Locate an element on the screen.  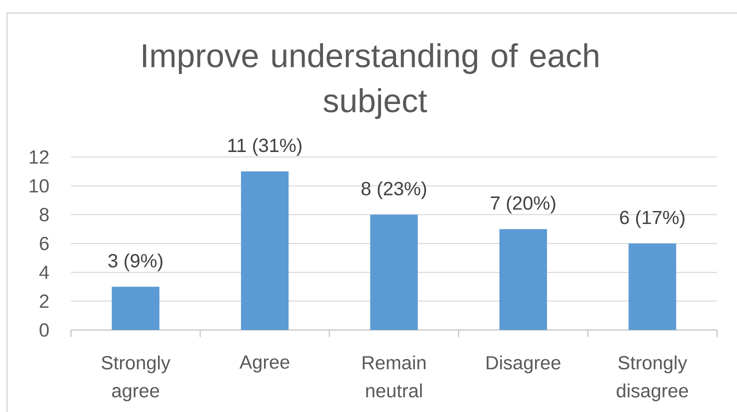
x-tick-label: Strongly agree is located at coordinates (136, 379).